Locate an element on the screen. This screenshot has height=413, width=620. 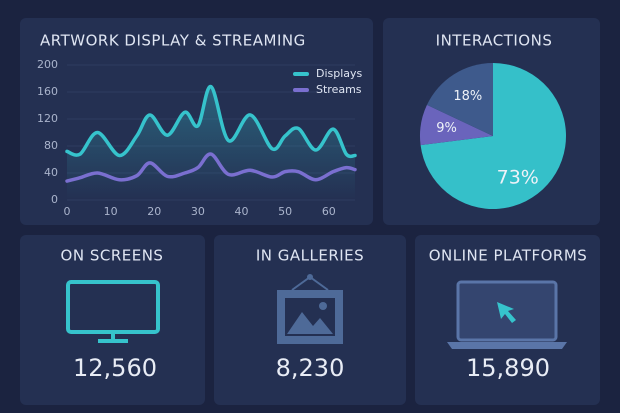
slice-label: 73% is located at coordinates (518, 177).